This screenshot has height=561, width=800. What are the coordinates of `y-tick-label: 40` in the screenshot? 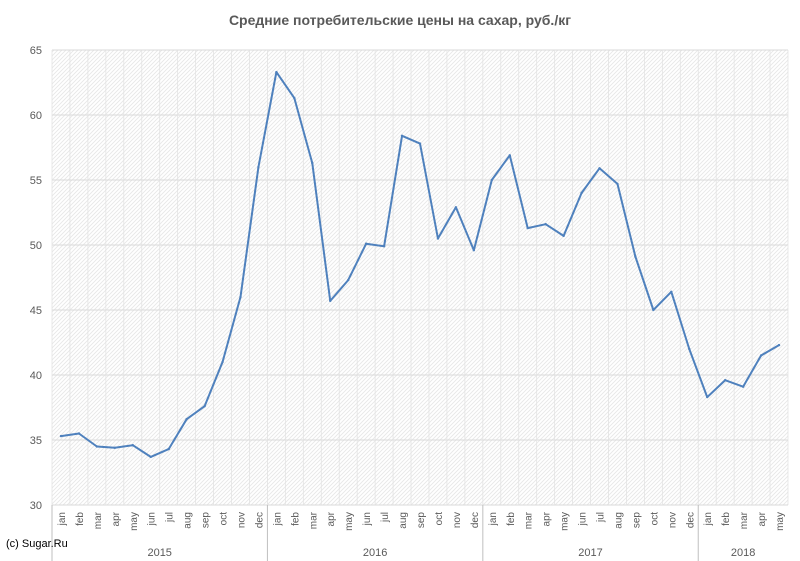 It's located at (36, 376).